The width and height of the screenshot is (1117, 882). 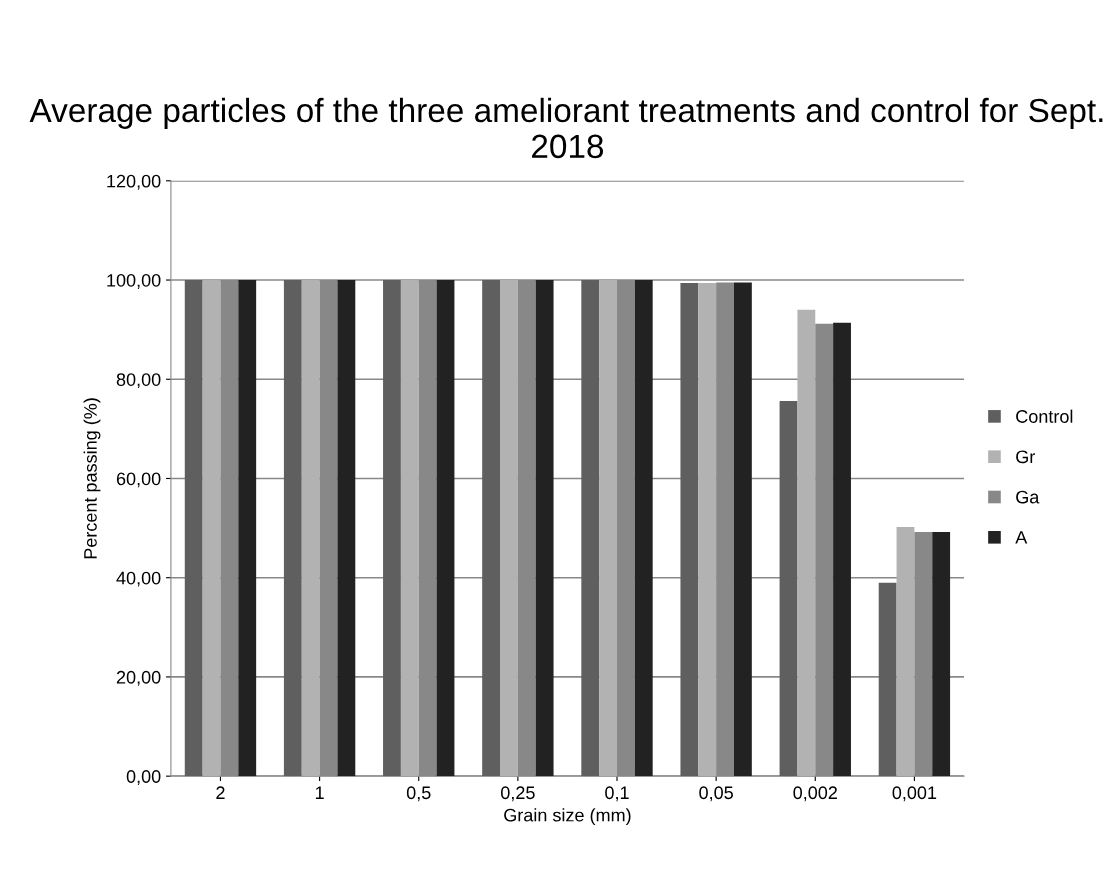 What do you see at coordinates (418, 794) in the screenshot?
I see `x-tick-label: 0,5` at bounding box center [418, 794].